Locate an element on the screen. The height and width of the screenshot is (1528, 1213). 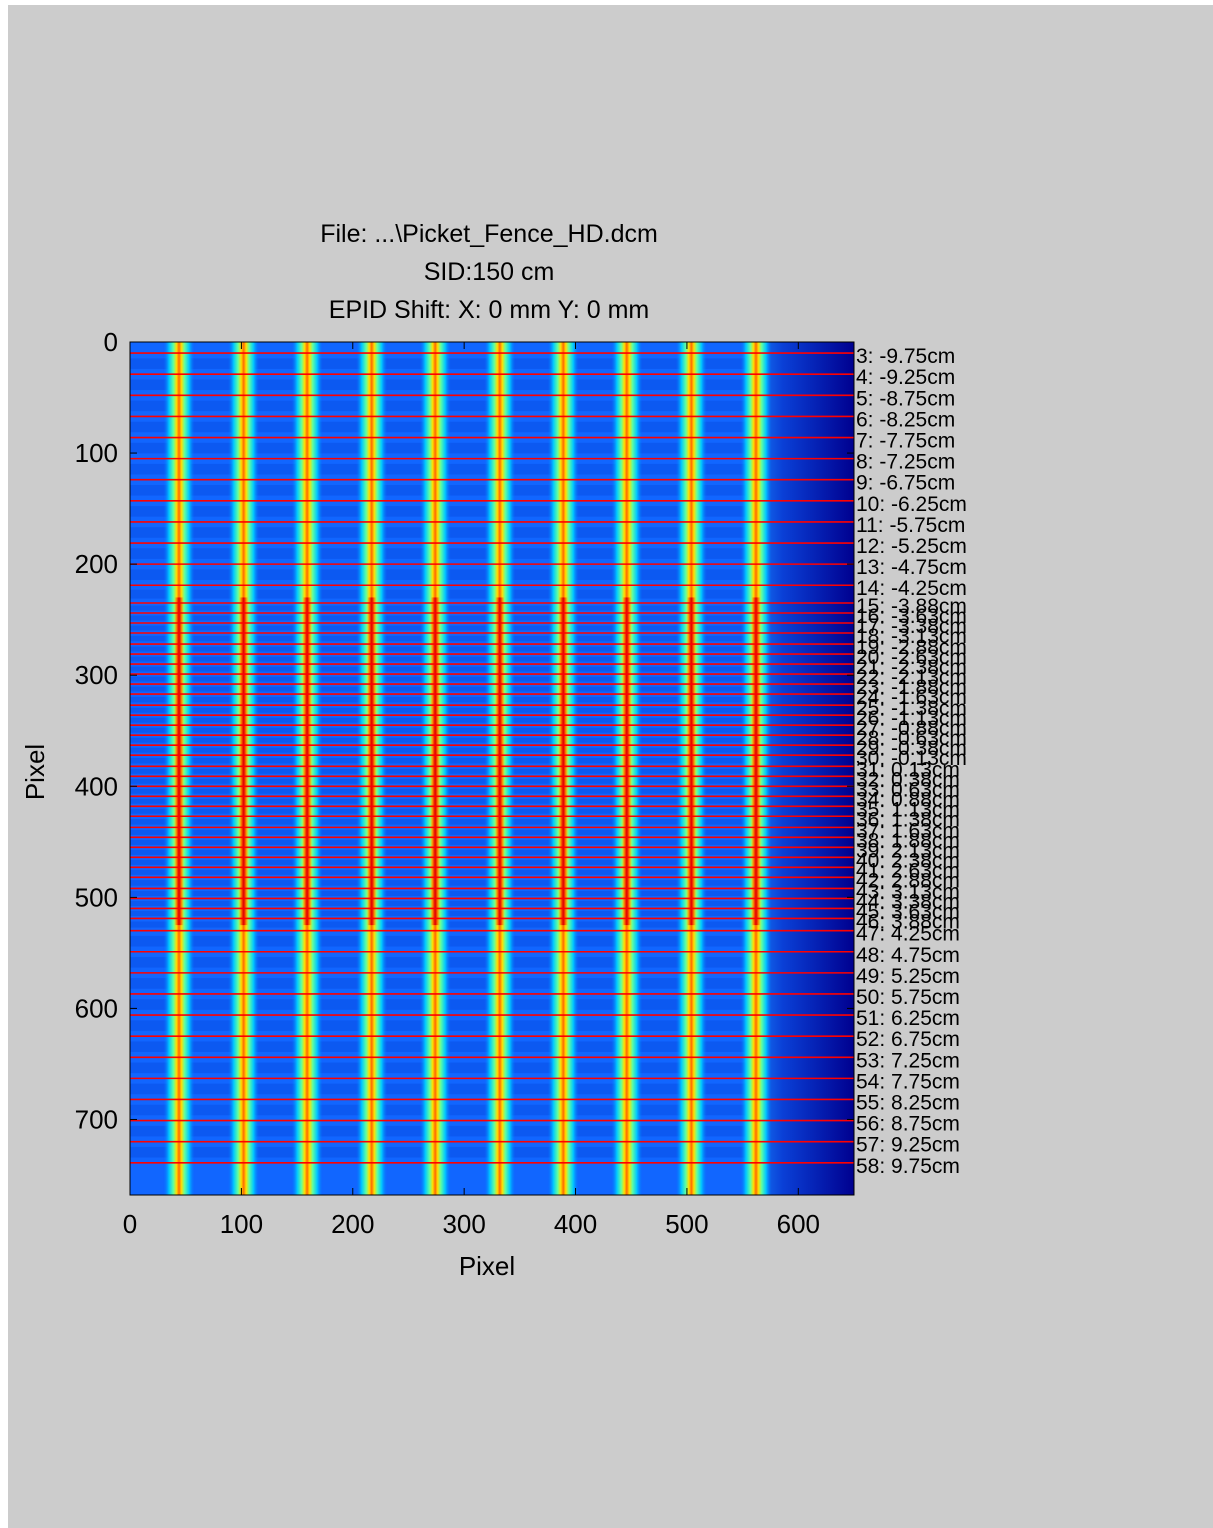
y-tick-label: 200 is located at coordinates (96, 564).